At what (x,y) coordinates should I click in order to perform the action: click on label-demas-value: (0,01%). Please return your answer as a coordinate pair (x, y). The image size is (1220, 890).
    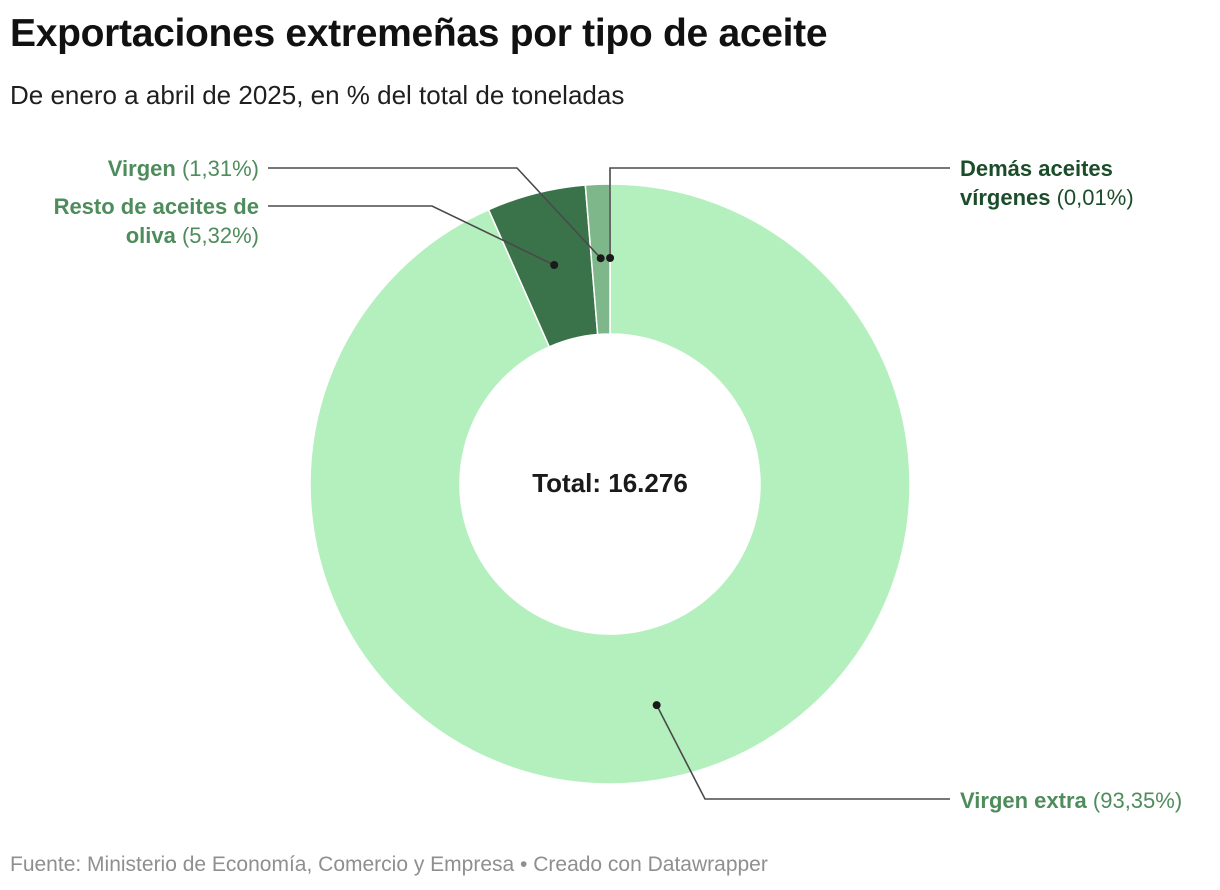
    Looking at the image, I should click on (1095, 197).